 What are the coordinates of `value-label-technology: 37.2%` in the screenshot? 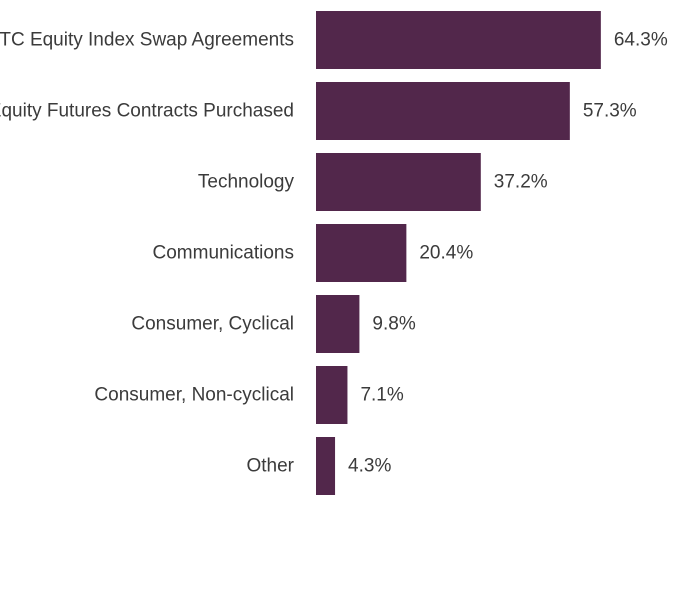 It's located at (521, 182).